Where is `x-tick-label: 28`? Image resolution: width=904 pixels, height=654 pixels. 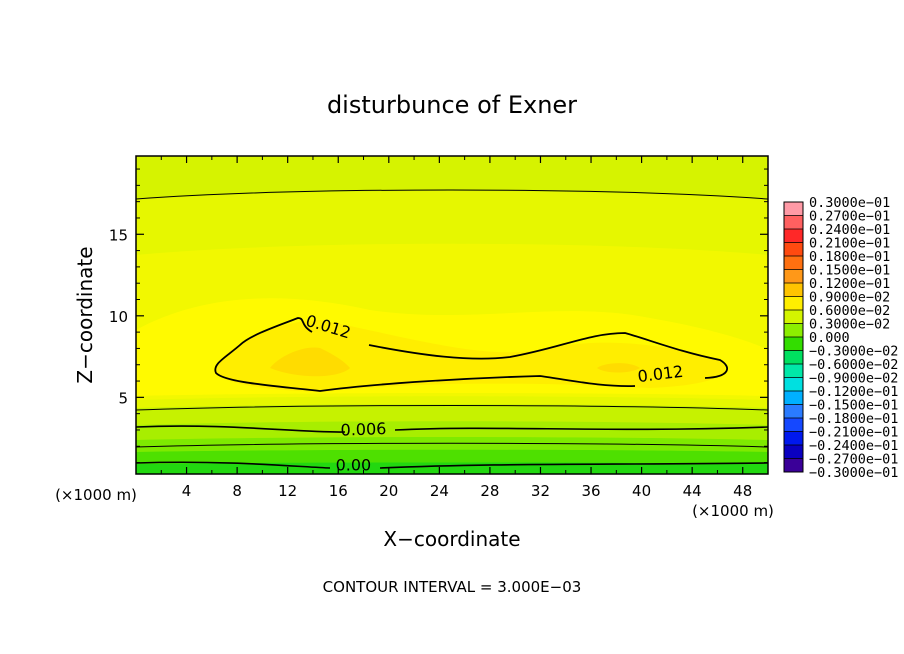 x-tick-label: 28 is located at coordinates (489, 491).